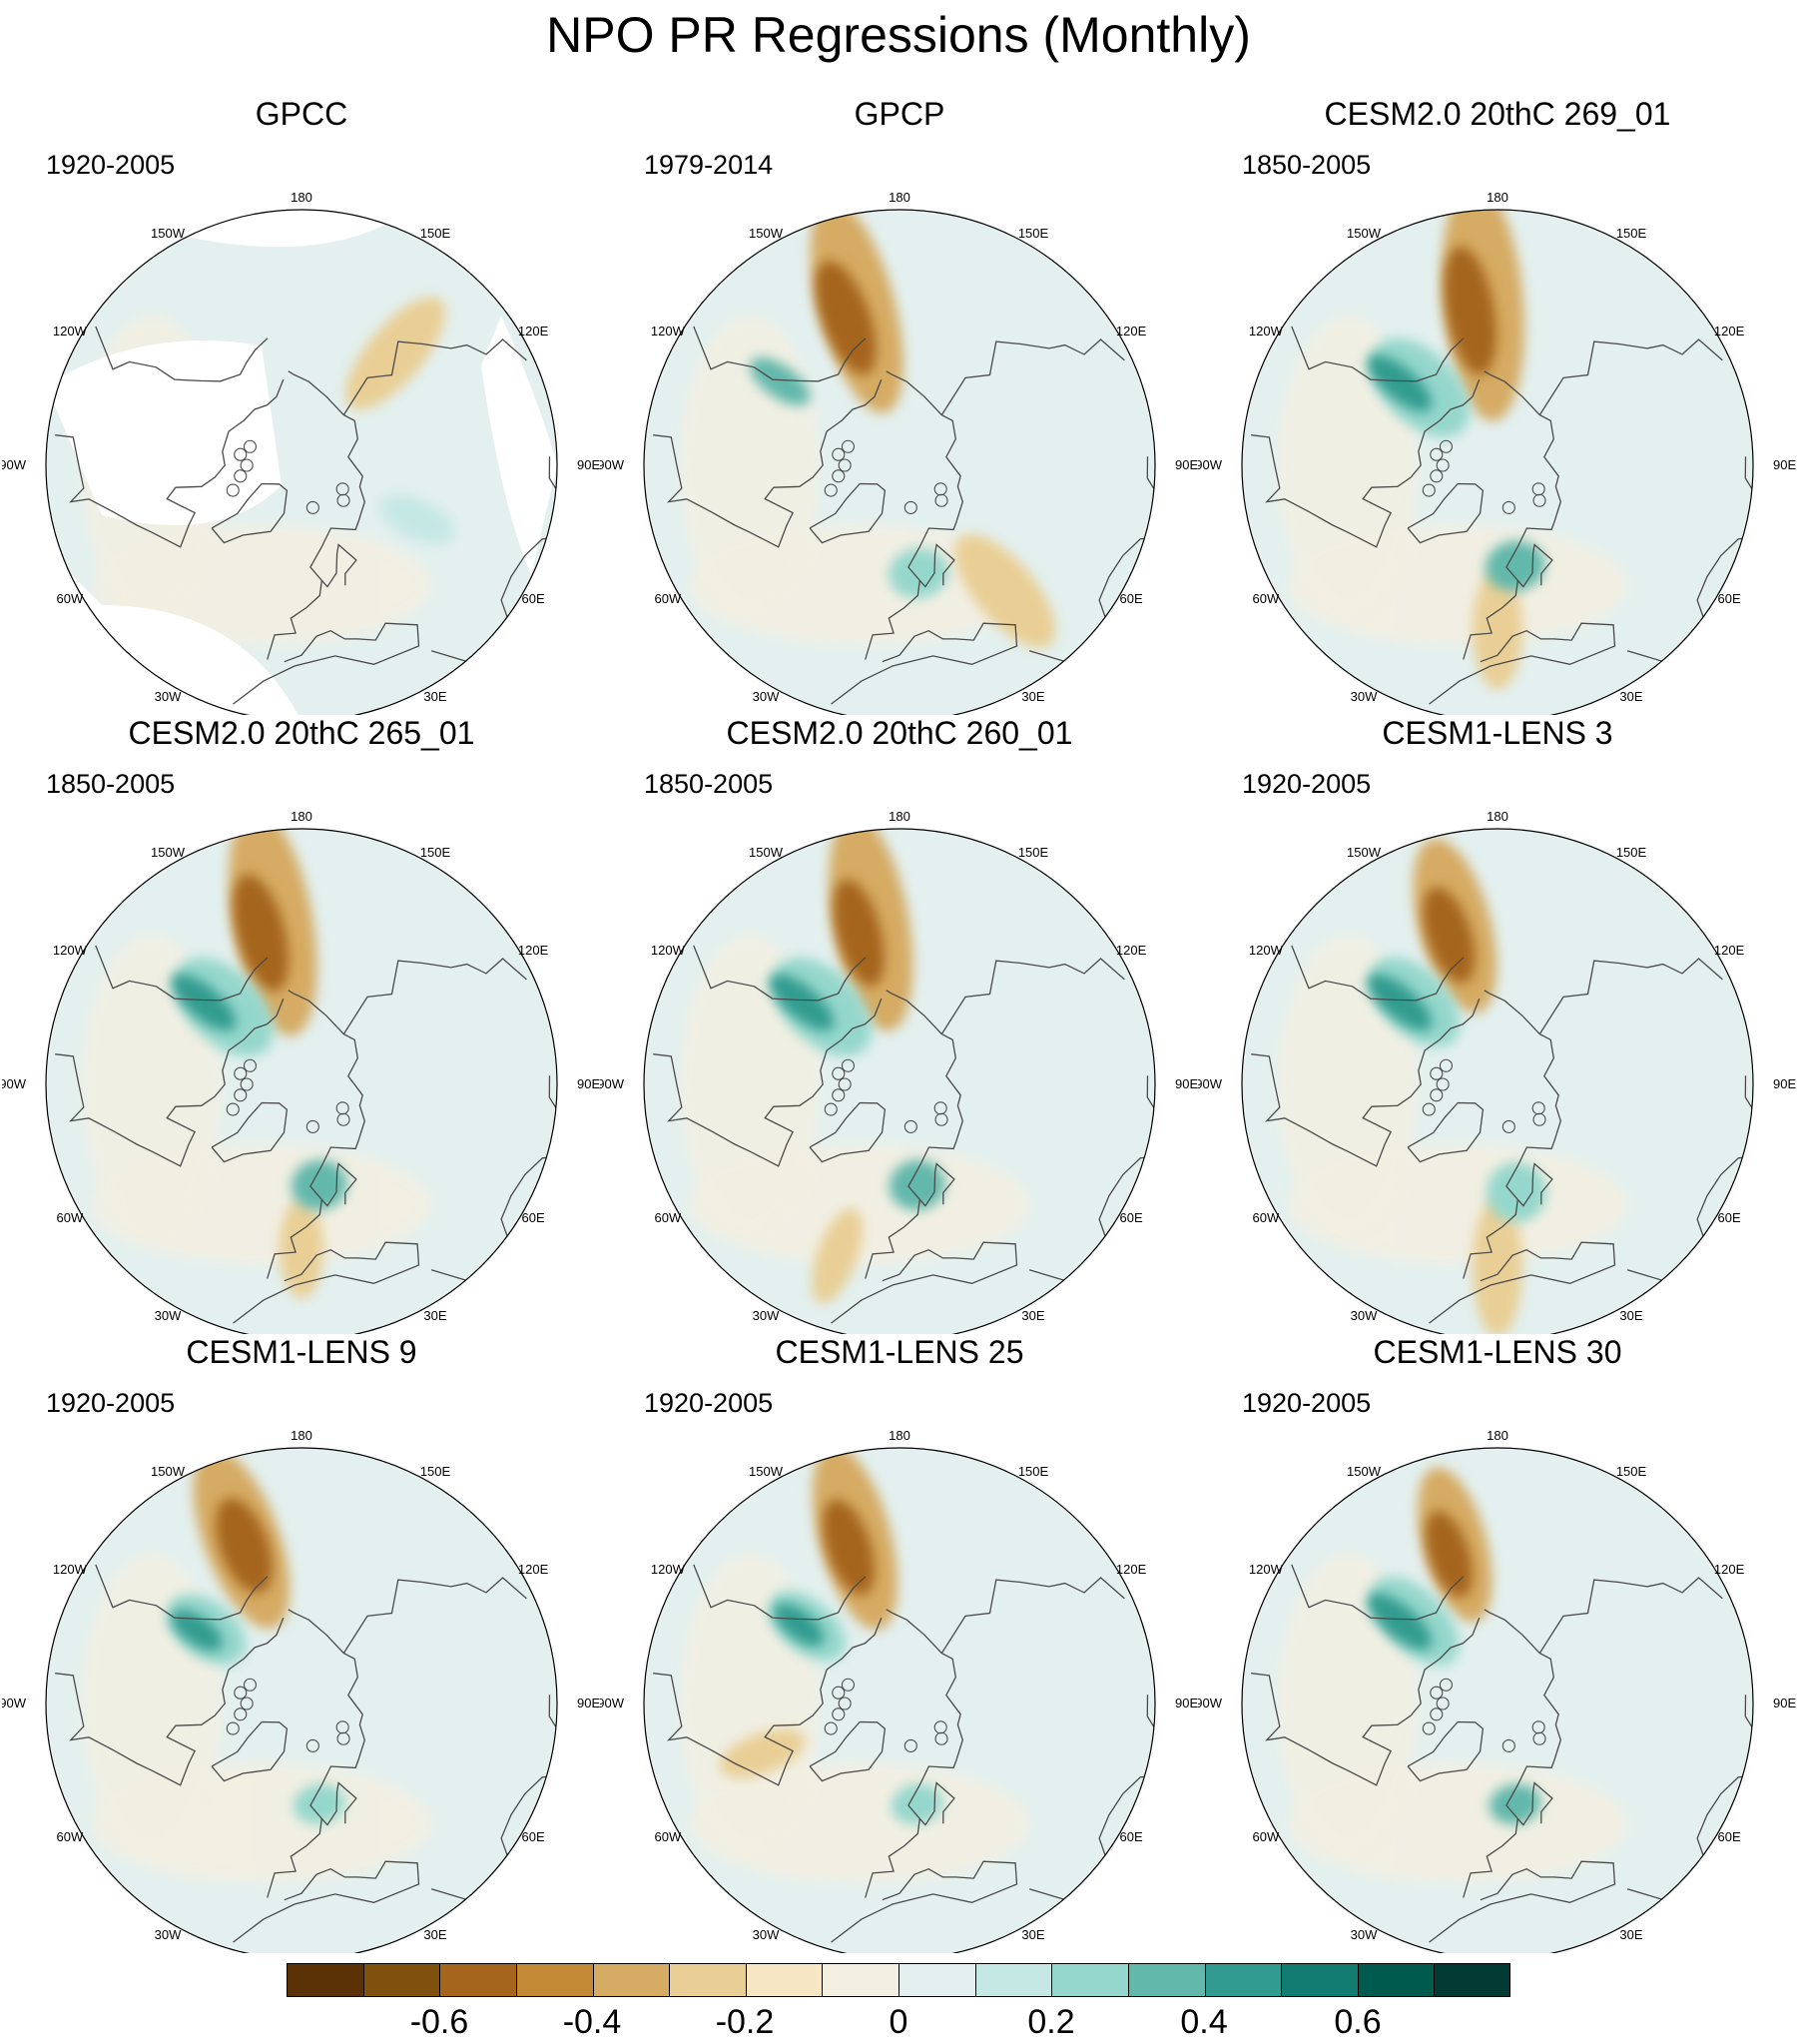 This screenshot has width=1797, height=2044. What do you see at coordinates (301, 1352) in the screenshot?
I see `panel-title: CESM1-LENS 9` at bounding box center [301, 1352].